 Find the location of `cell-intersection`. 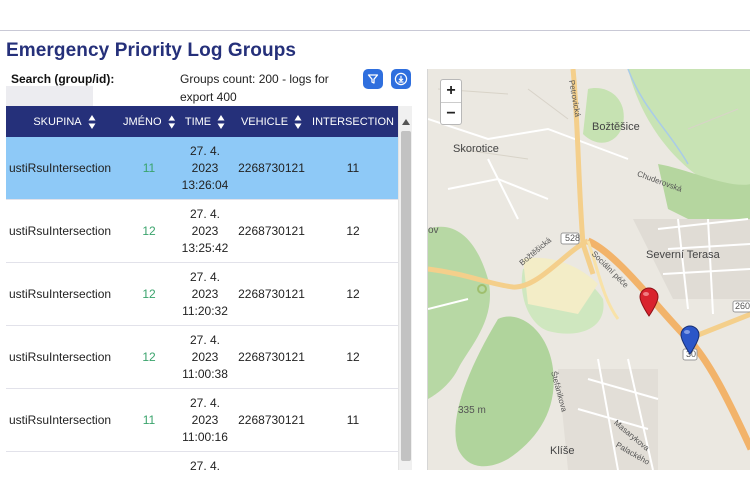

cell-intersection is located at coordinates (353, 461).